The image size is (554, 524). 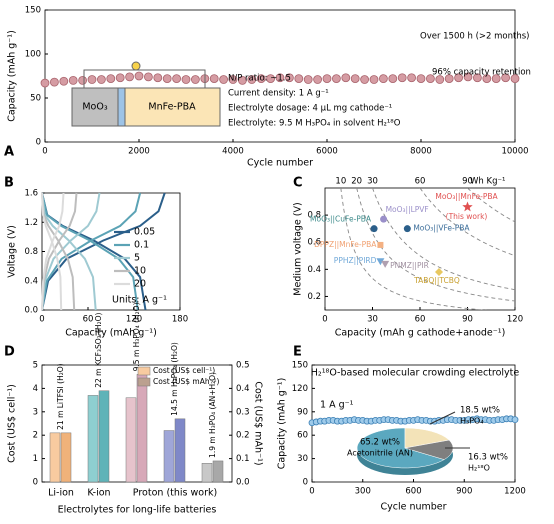 I want to click on y-tick-label: 2, so click(x=35, y=436).